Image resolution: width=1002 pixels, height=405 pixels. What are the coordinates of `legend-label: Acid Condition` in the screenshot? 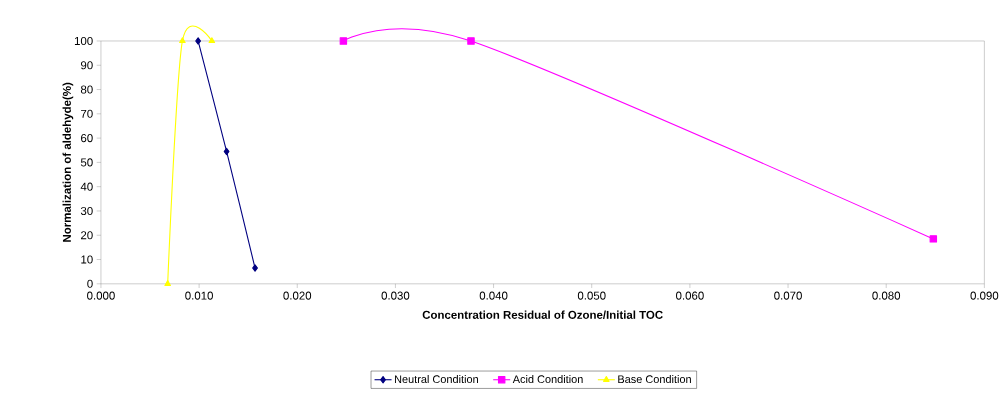 It's located at (547, 379).